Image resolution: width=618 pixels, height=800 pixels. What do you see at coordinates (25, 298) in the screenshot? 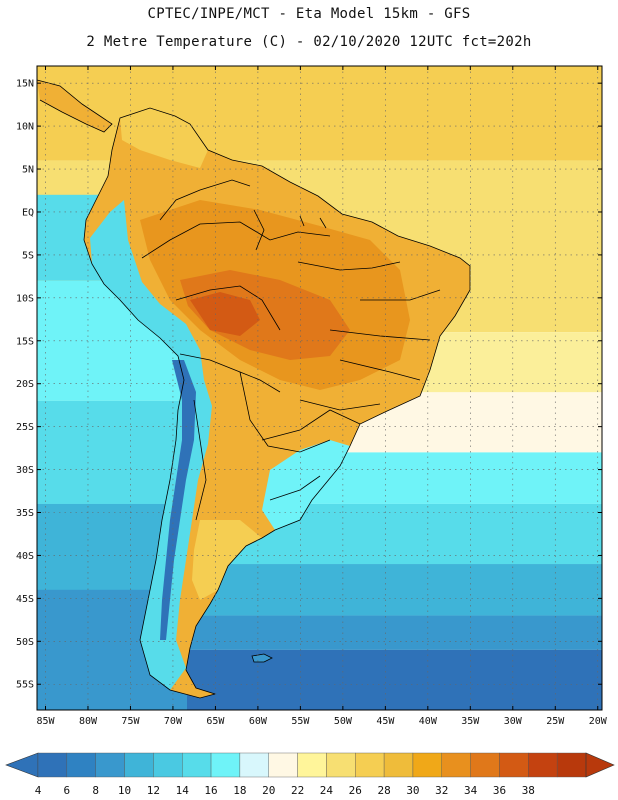
I see `lat-tick-label: 10S` at bounding box center [25, 298].